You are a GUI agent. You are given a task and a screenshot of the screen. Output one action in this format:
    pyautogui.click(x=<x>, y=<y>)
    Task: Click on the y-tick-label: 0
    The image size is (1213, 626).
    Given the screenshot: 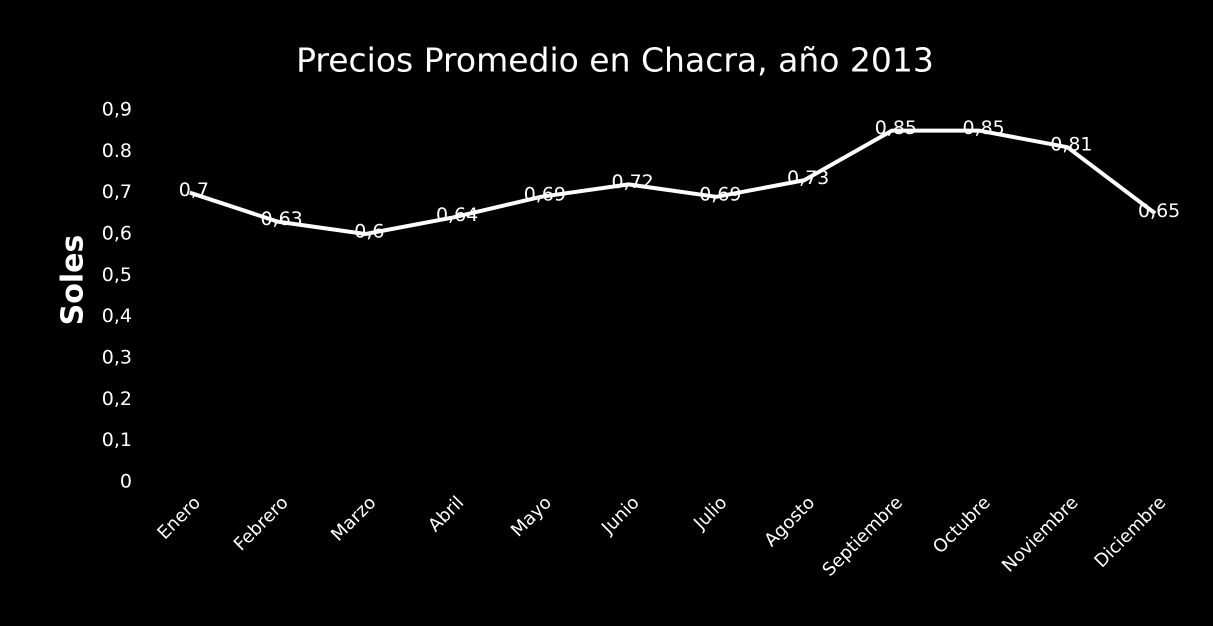 What is the action you would take?
    pyautogui.click(x=126, y=482)
    